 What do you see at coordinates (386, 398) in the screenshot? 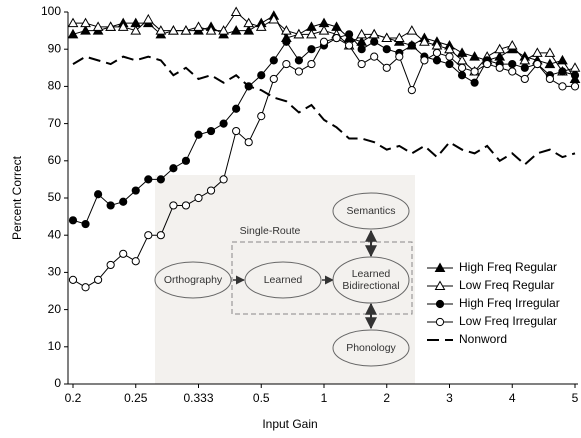
I see `x-tick-label: 2` at bounding box center [386, 398].